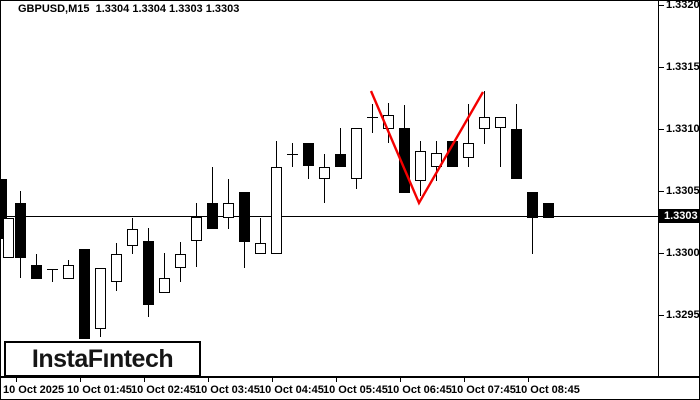 The image size is (700, 400). I want to click on current-price-tag: 1.3303, so click(679, 216).